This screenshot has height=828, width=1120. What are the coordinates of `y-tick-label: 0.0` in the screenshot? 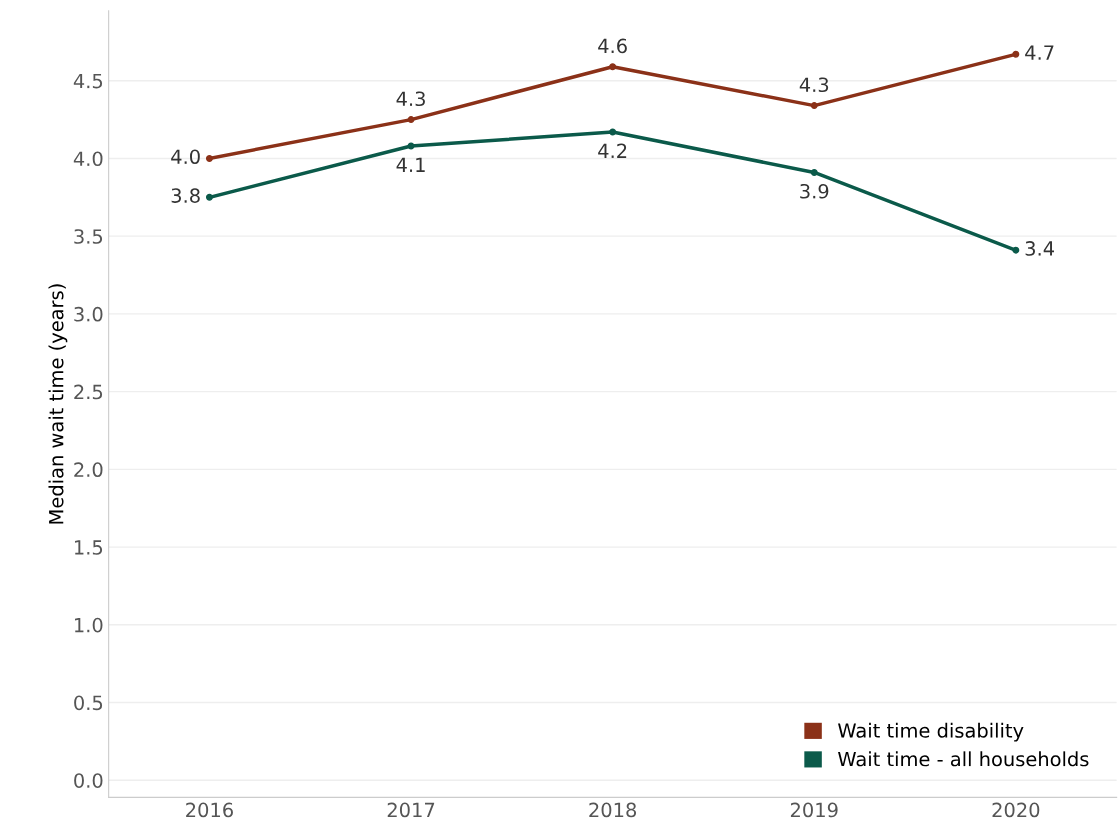 It's located at (88, 780).